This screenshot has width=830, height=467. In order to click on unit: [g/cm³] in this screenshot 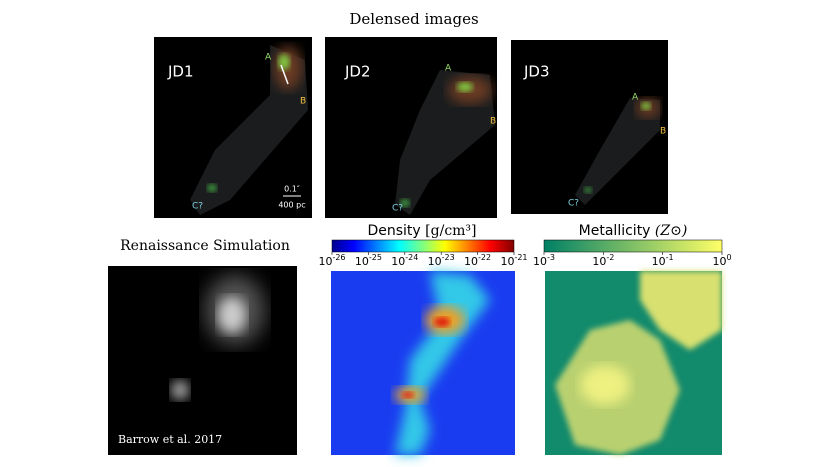, I will do `click(450, 231)`.